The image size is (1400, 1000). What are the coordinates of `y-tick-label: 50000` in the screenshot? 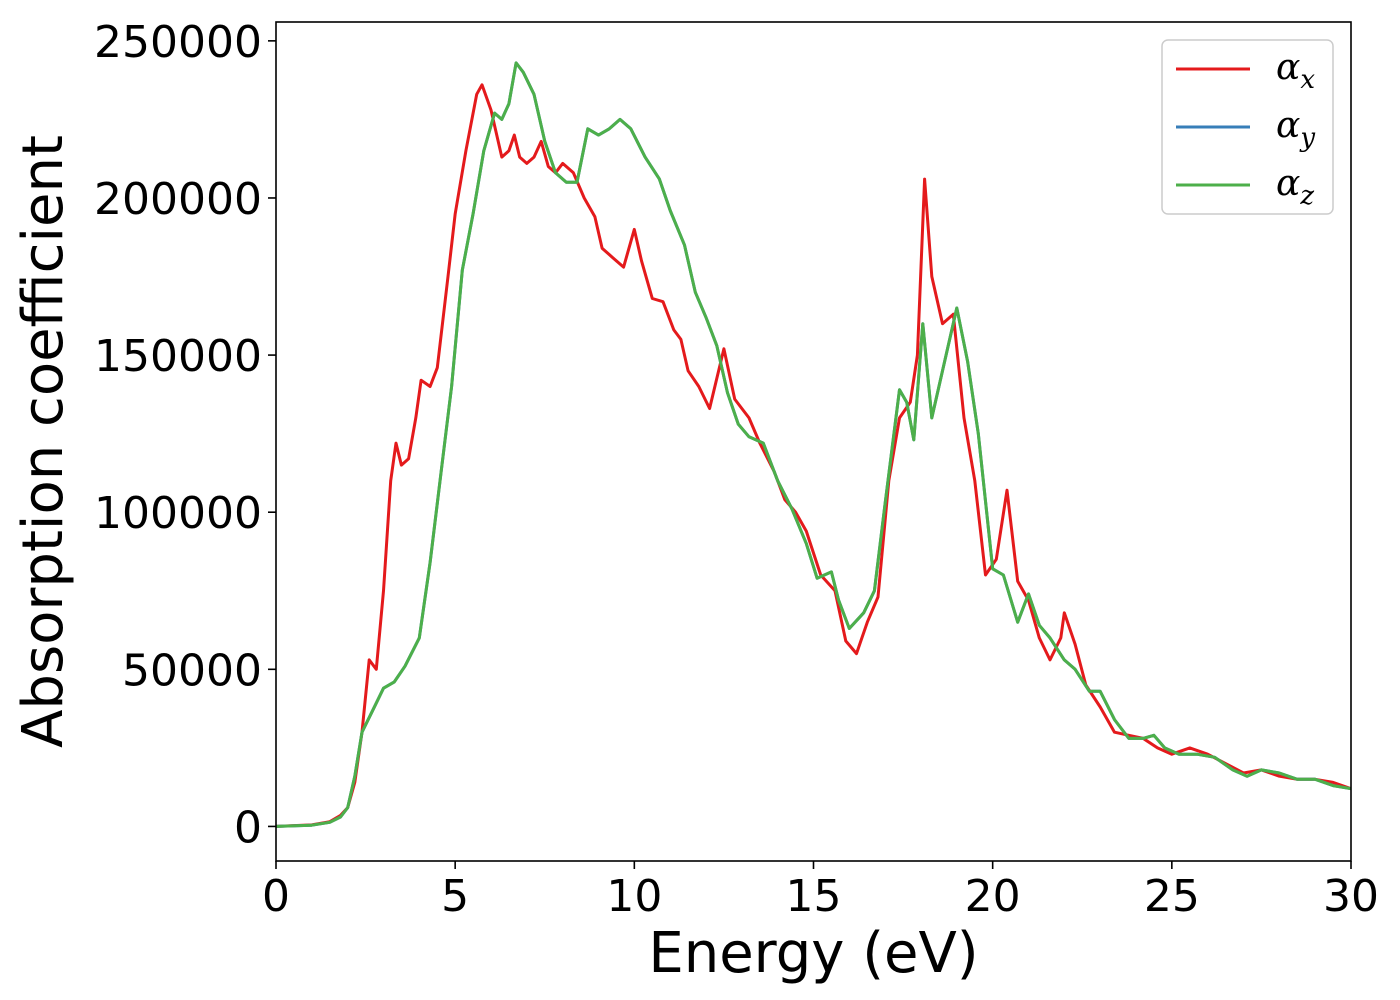 It's located at (192, 670).